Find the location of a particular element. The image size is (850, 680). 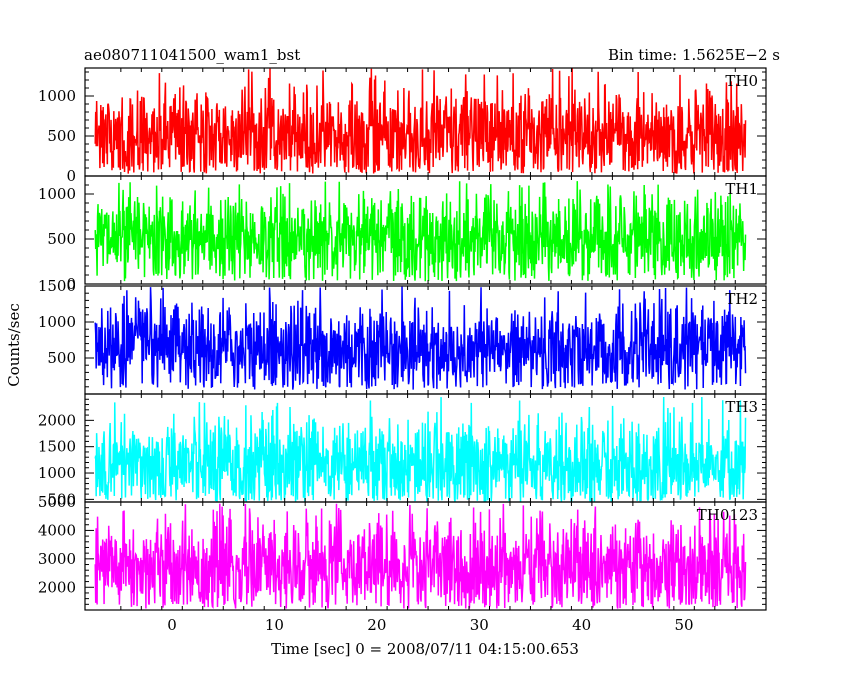

y-tick-label-th0: 1000 is located at coordinates (57, 96).